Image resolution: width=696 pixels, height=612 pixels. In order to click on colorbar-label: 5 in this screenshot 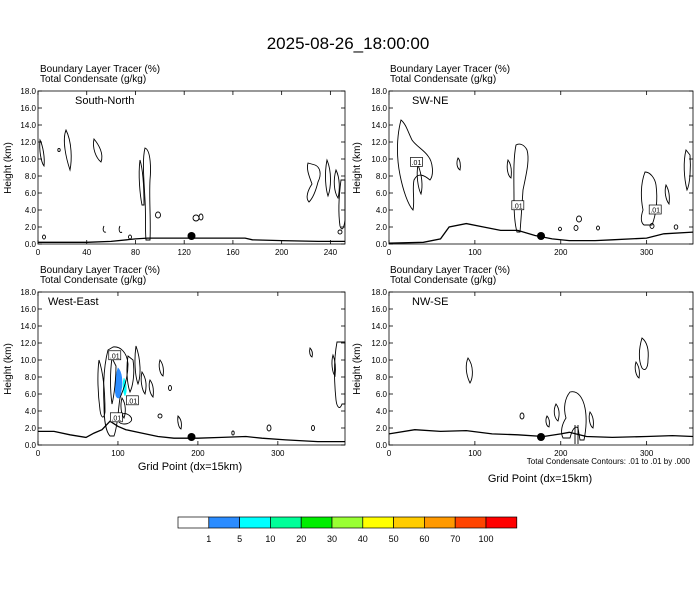, I will do `click(239, 539)`.